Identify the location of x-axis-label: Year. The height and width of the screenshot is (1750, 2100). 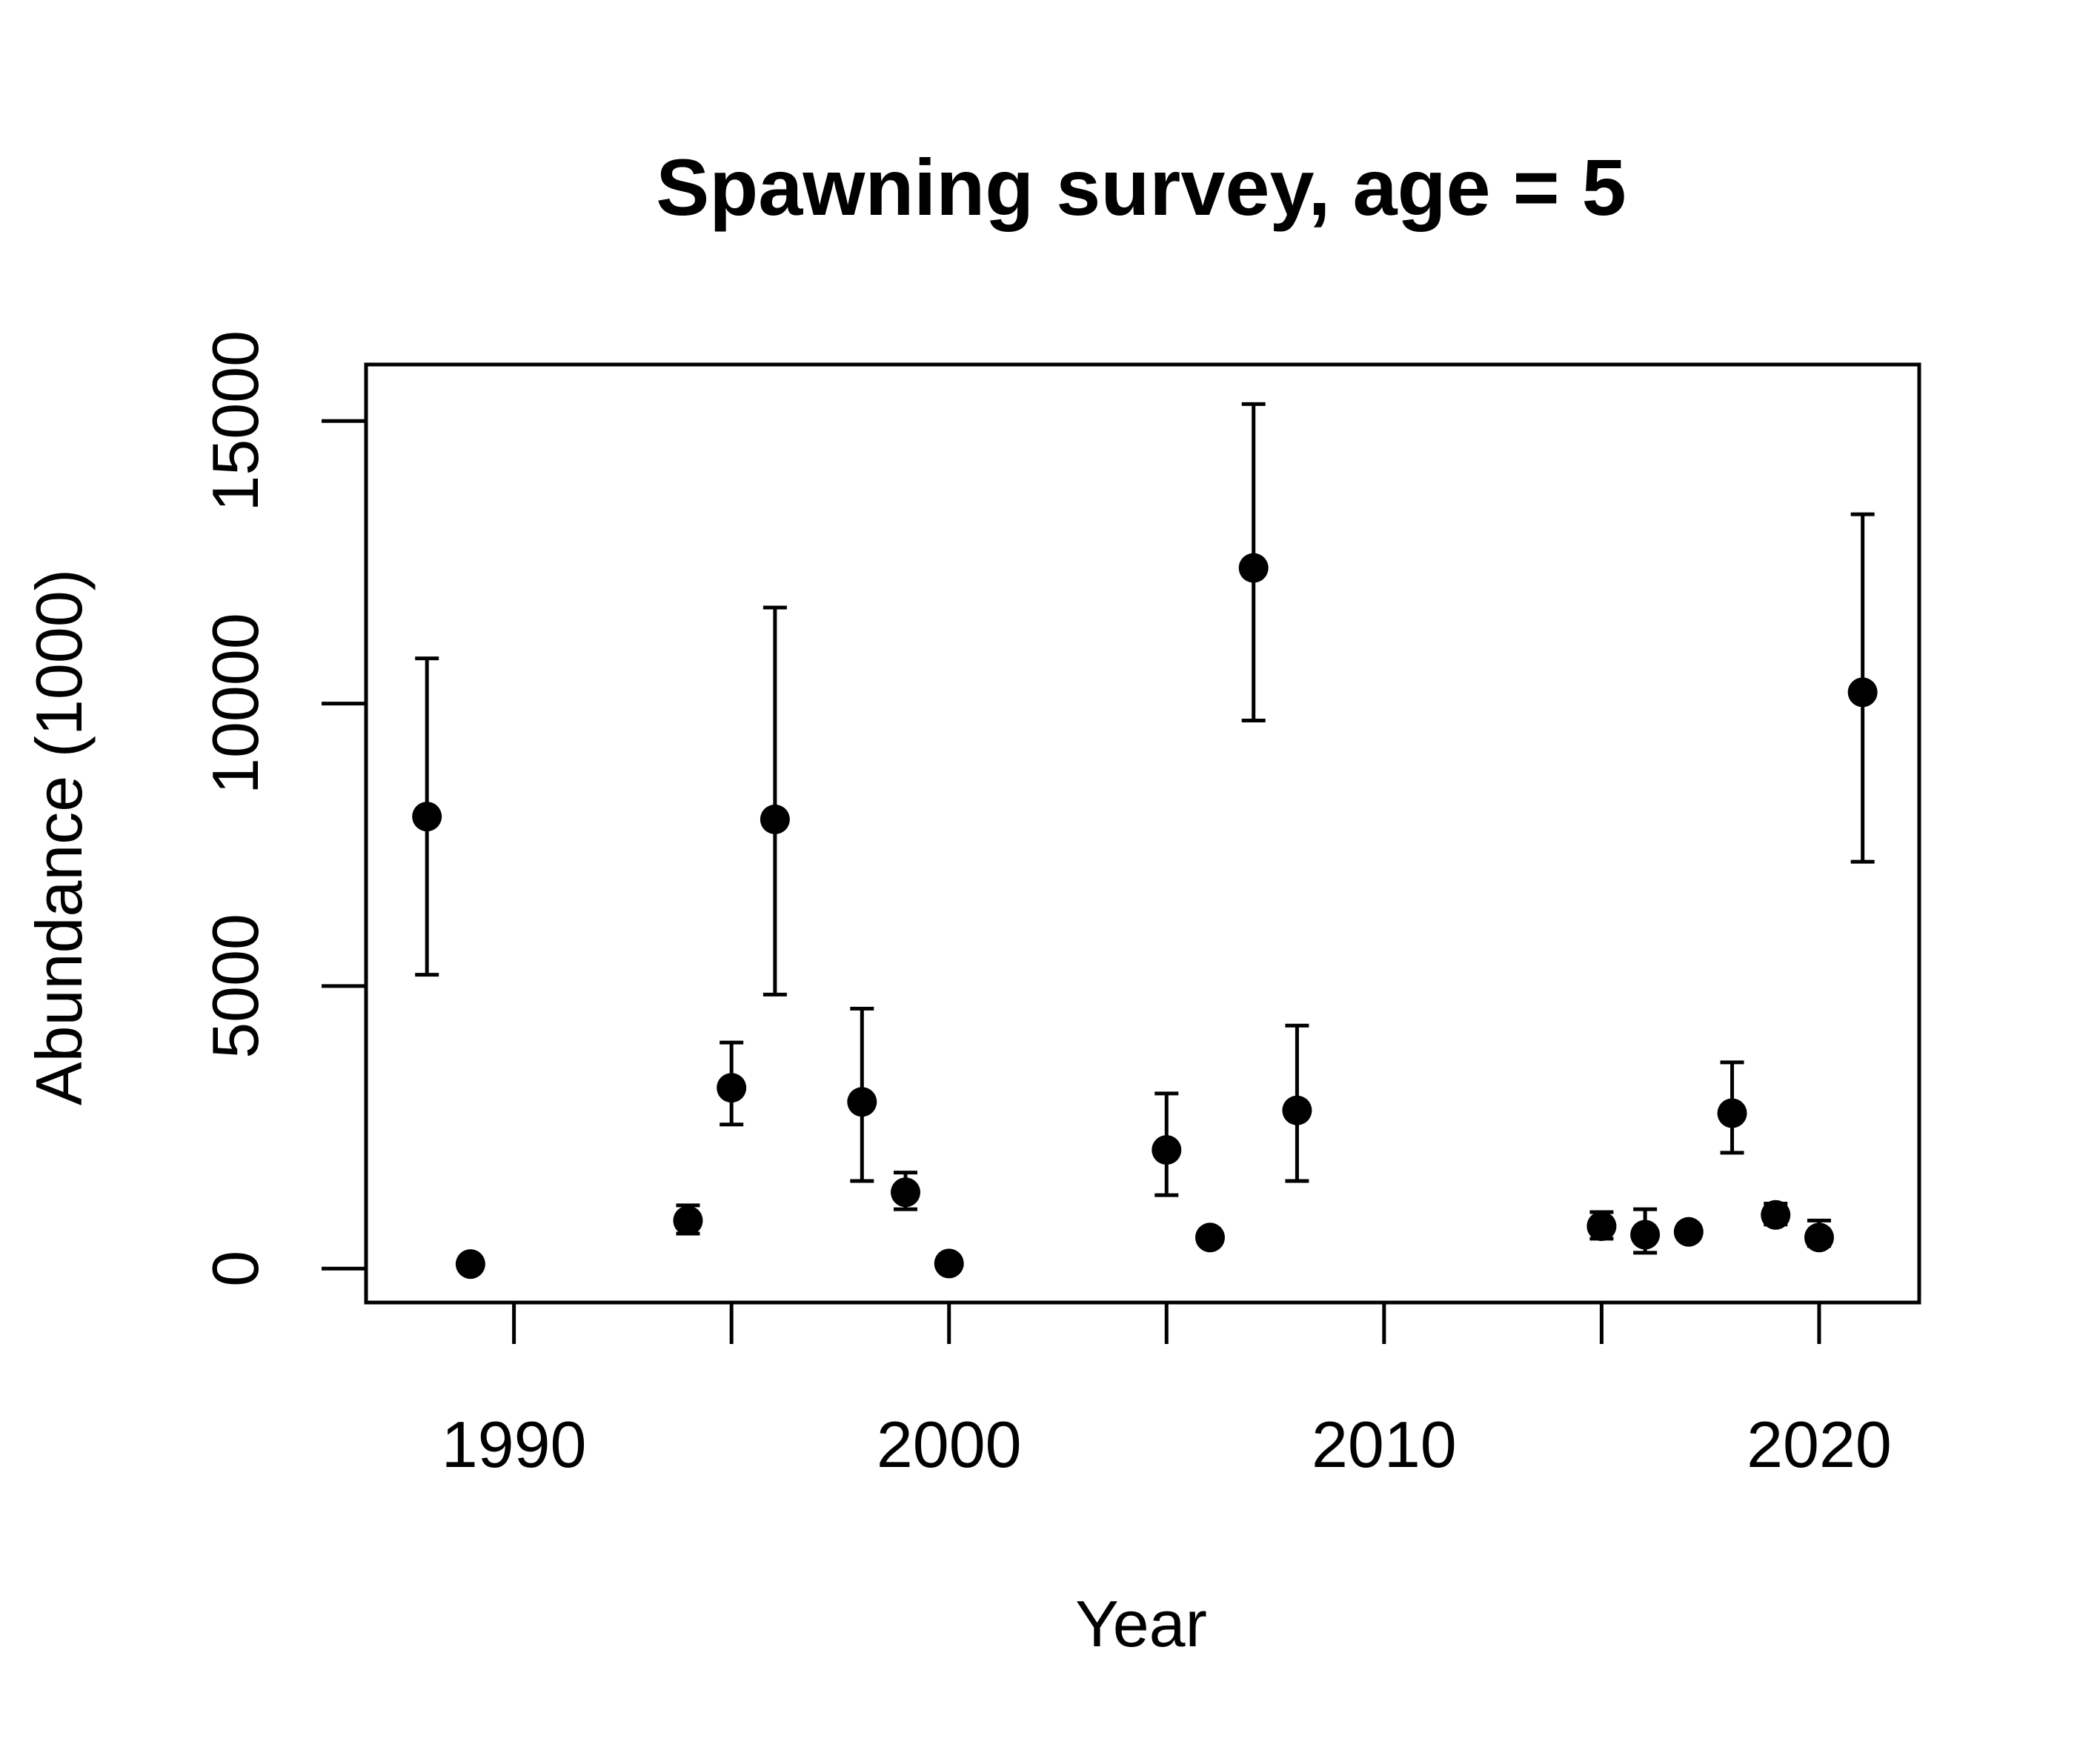
(1141, 1623).